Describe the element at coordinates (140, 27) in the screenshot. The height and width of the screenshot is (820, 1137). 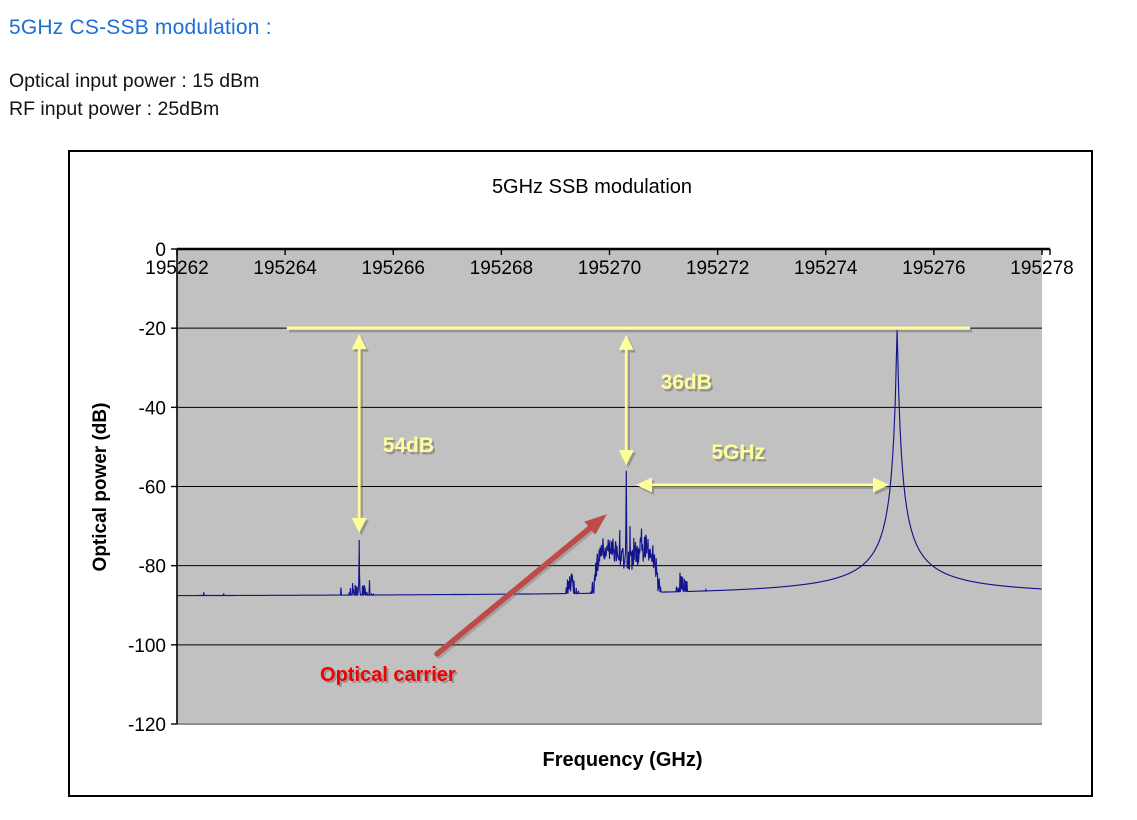
I see `doc-title: 5GHz CS-SSB modulation :` at that location.